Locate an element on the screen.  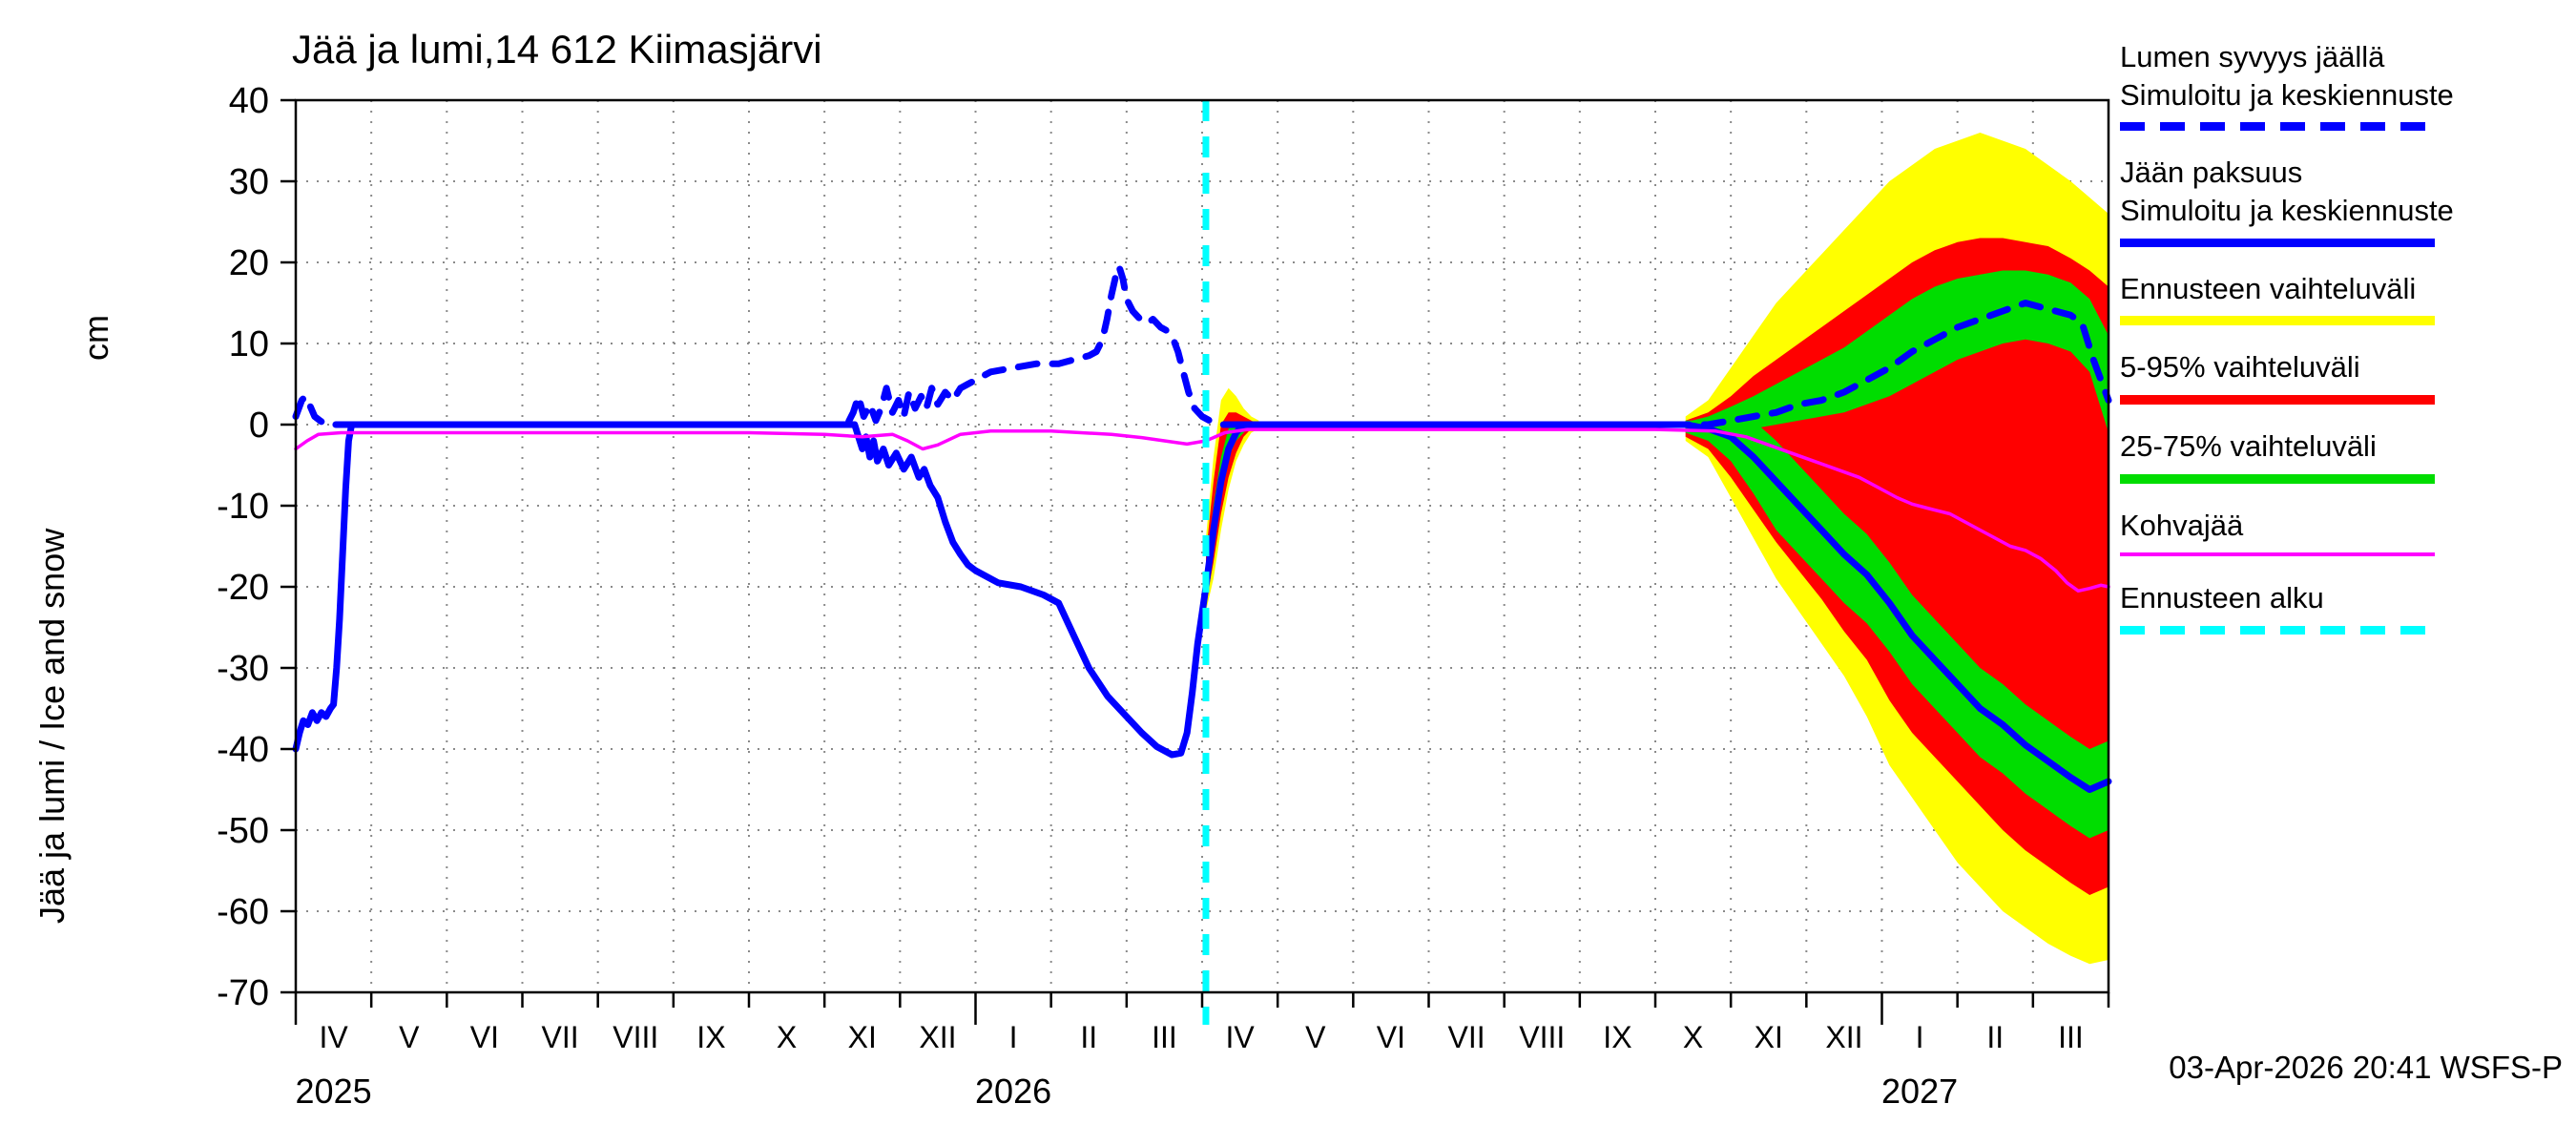
y-tick-label: -50 is located at coordinates (243, 831).